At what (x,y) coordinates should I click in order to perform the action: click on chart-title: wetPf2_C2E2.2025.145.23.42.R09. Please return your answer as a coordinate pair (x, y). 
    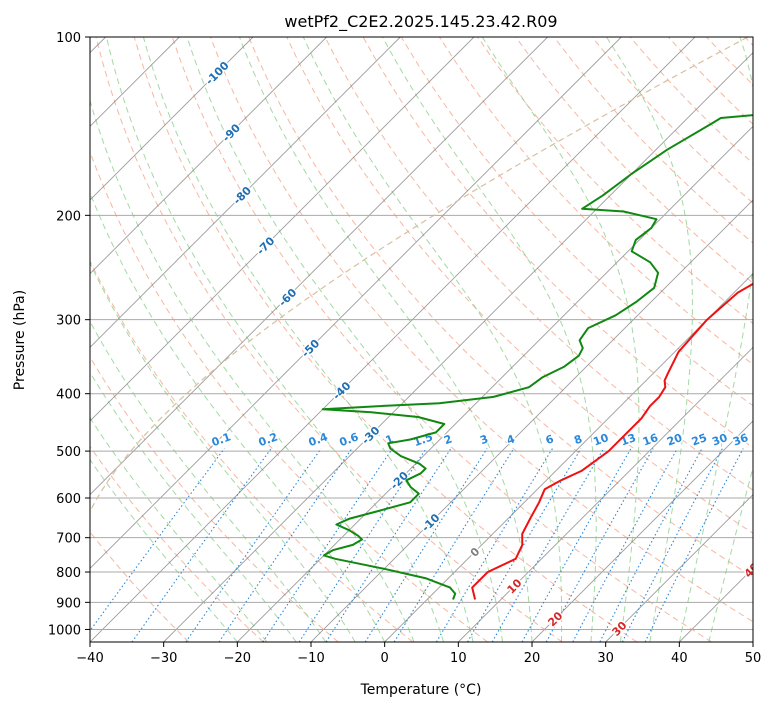
    Looking at the image, I should click on (420, 22).